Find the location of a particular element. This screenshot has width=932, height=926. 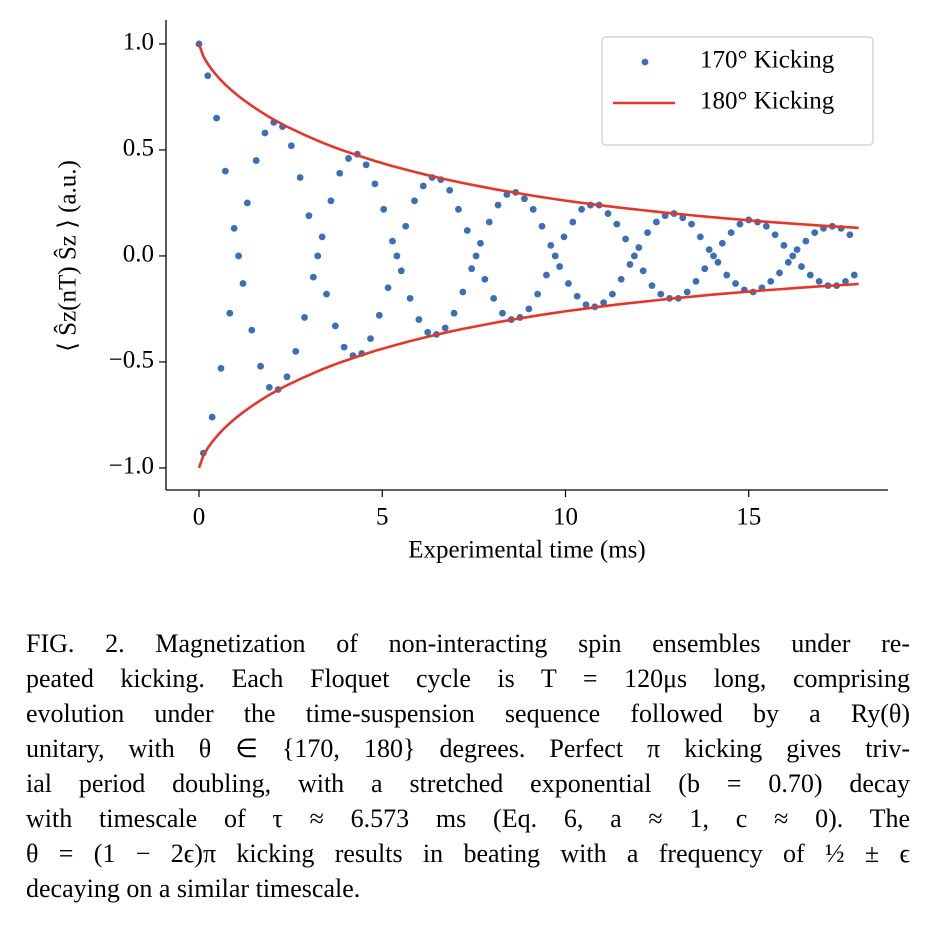

y-tick-label: −1.0 is located at coordinates (131, 466).